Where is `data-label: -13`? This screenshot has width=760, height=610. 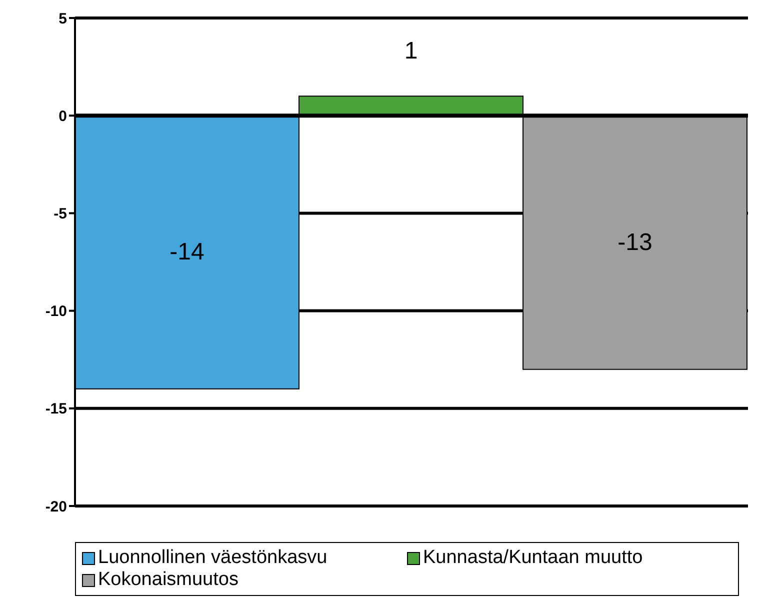 data-label: -13 is located at coordinates (635, 242).